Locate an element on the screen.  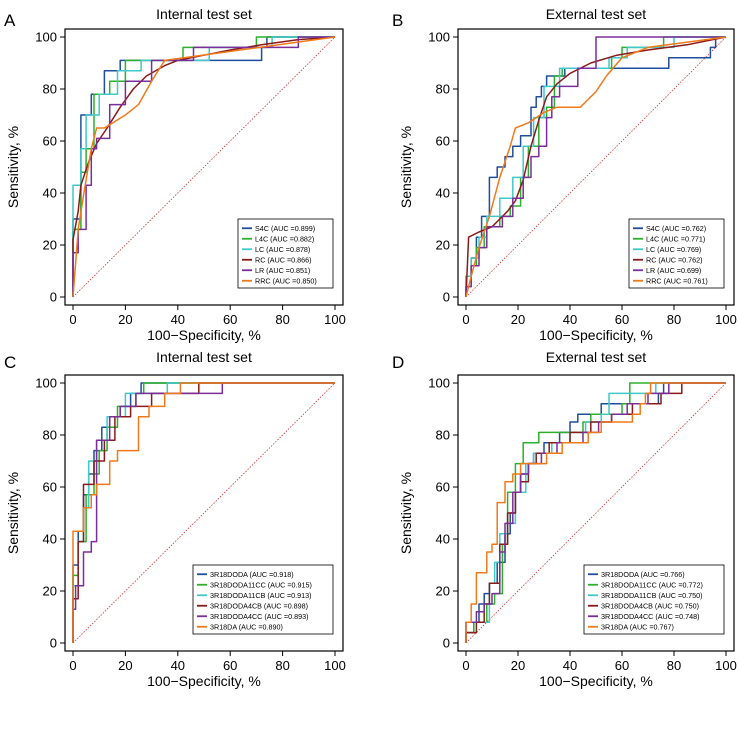
legend-entry: 3R18DODA11CB (AUC =0.750) is located at coordinates (652, 595).